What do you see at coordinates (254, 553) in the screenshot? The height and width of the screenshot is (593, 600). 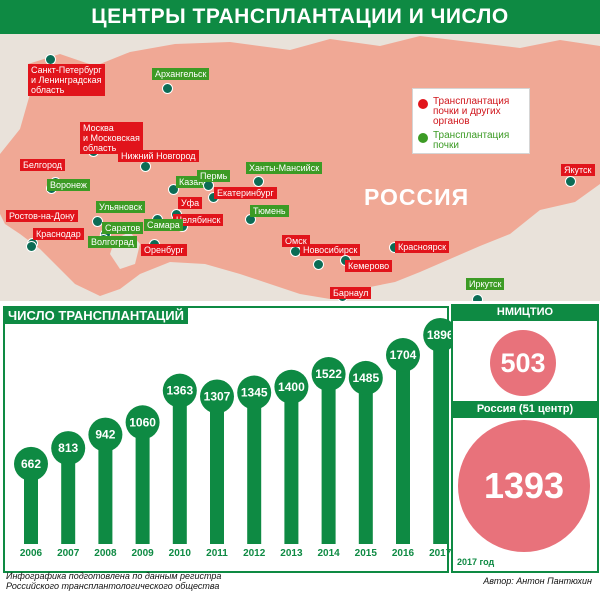 I see `x-tick-label-2012: 2012` at bounding box center [254, 553].